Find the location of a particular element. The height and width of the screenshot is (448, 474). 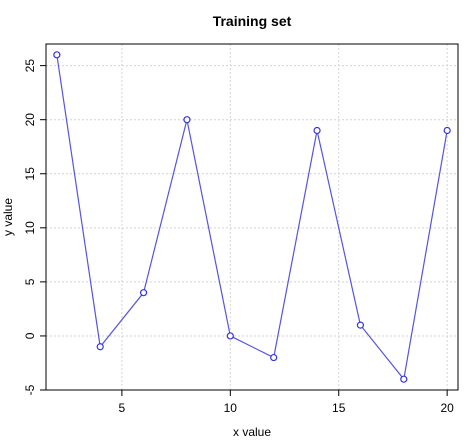

x-tick-label: 5 is located at coordinates (122, 408).